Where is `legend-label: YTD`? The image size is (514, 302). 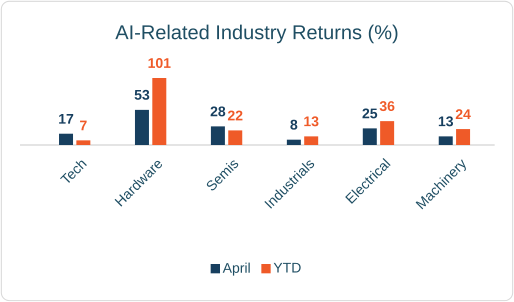 legend-label: YTD is located at coordinates (287, 267).